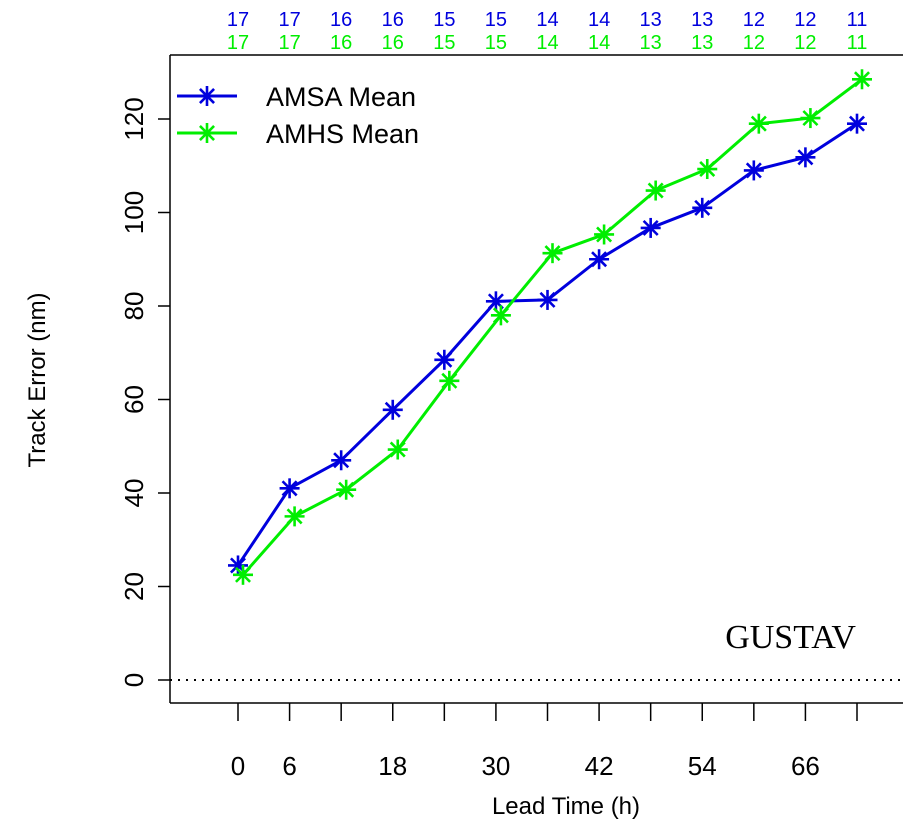 This screenshot has width=903, height=829. Describe the element at coordinates (37, 379) in the screenshot. I see `y-axis-title: Track Error (nm)` at that location.